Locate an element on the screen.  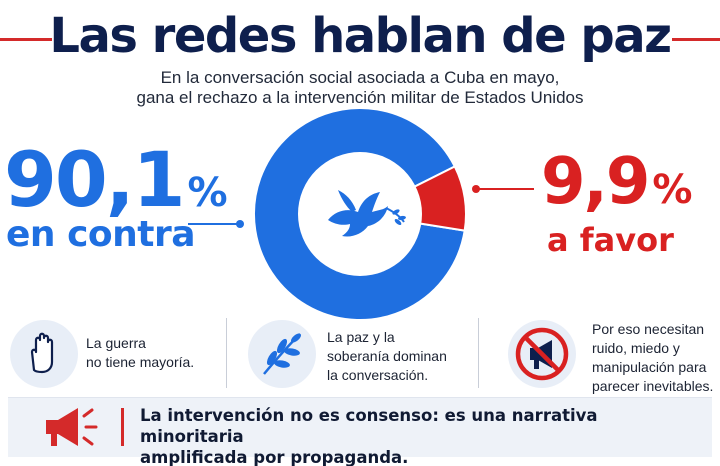
megaphone-icon is located at coordinates (72, 427).